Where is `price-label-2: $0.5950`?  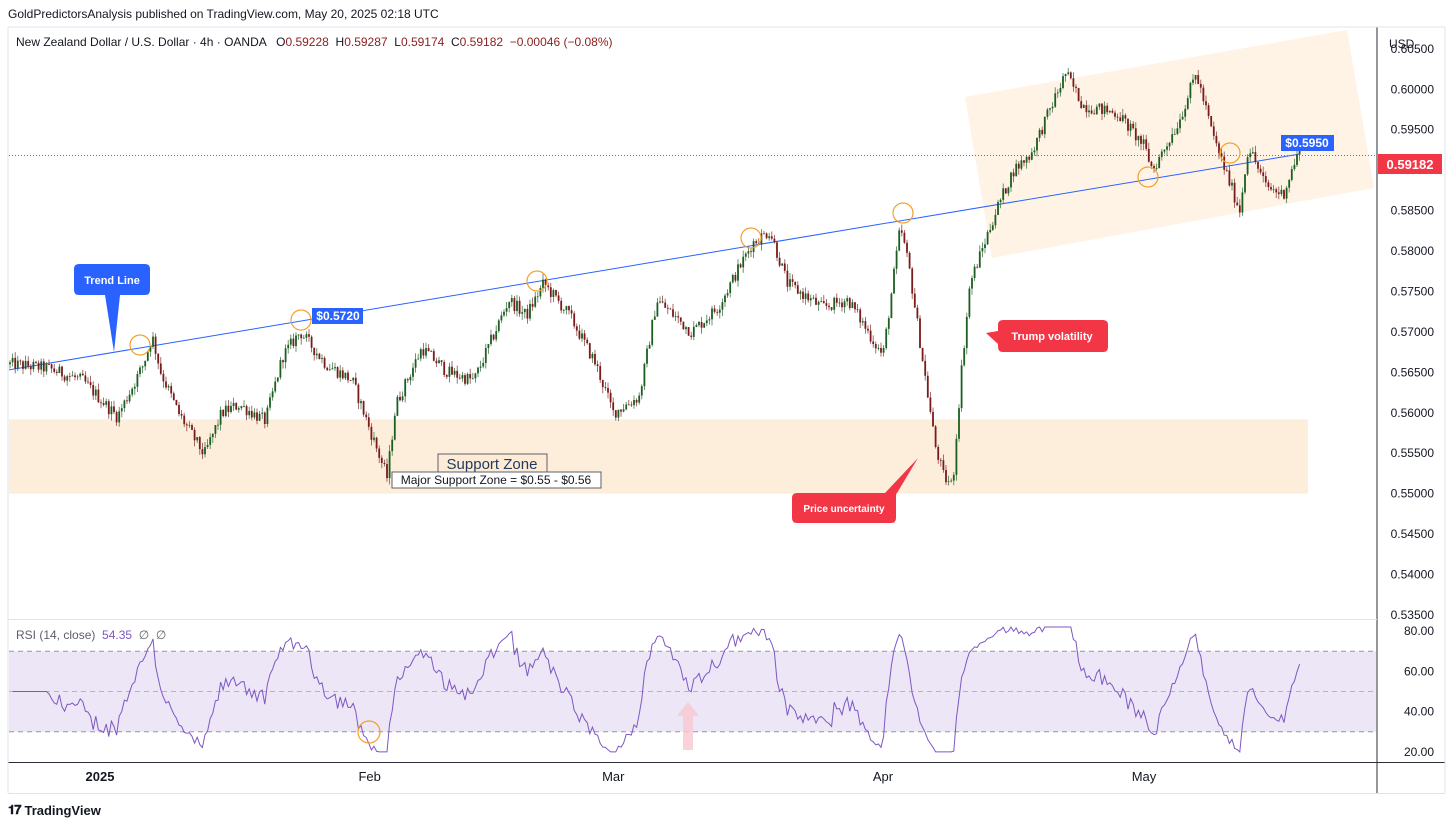 price-label-2: $0.5950 is located at coordinates (1307, 143).